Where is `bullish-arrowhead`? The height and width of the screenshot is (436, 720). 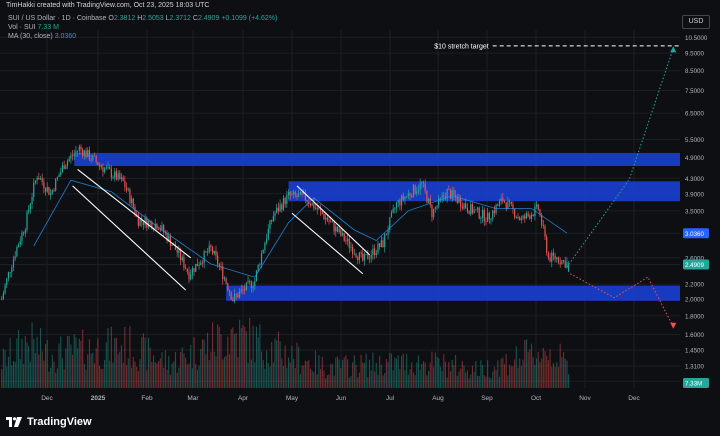
bullish-arrowhead is located at coordinates (673, 49).